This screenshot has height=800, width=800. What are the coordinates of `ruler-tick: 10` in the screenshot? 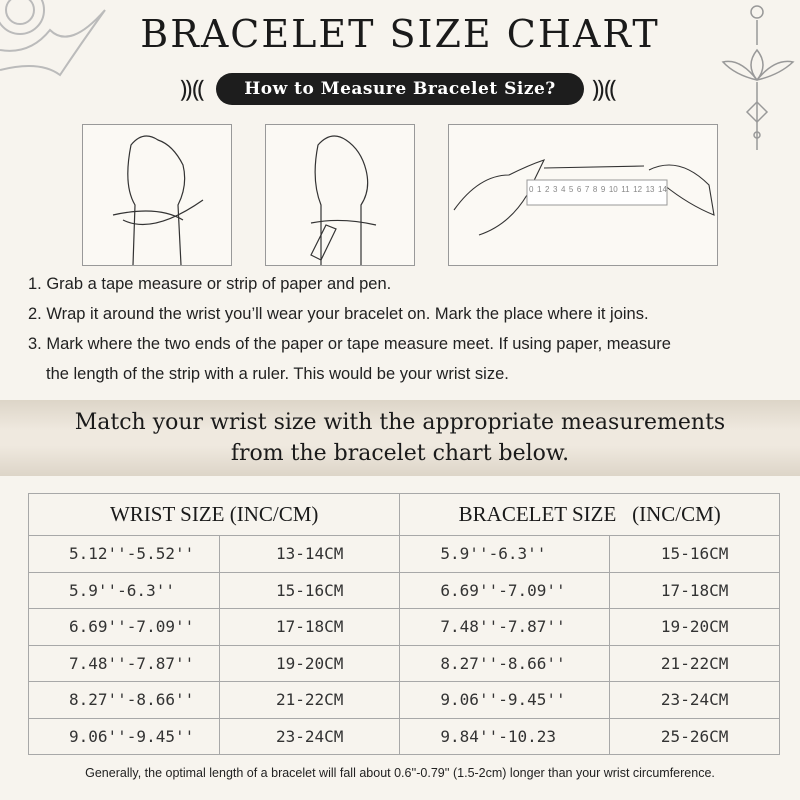 It's located at (613, 189).